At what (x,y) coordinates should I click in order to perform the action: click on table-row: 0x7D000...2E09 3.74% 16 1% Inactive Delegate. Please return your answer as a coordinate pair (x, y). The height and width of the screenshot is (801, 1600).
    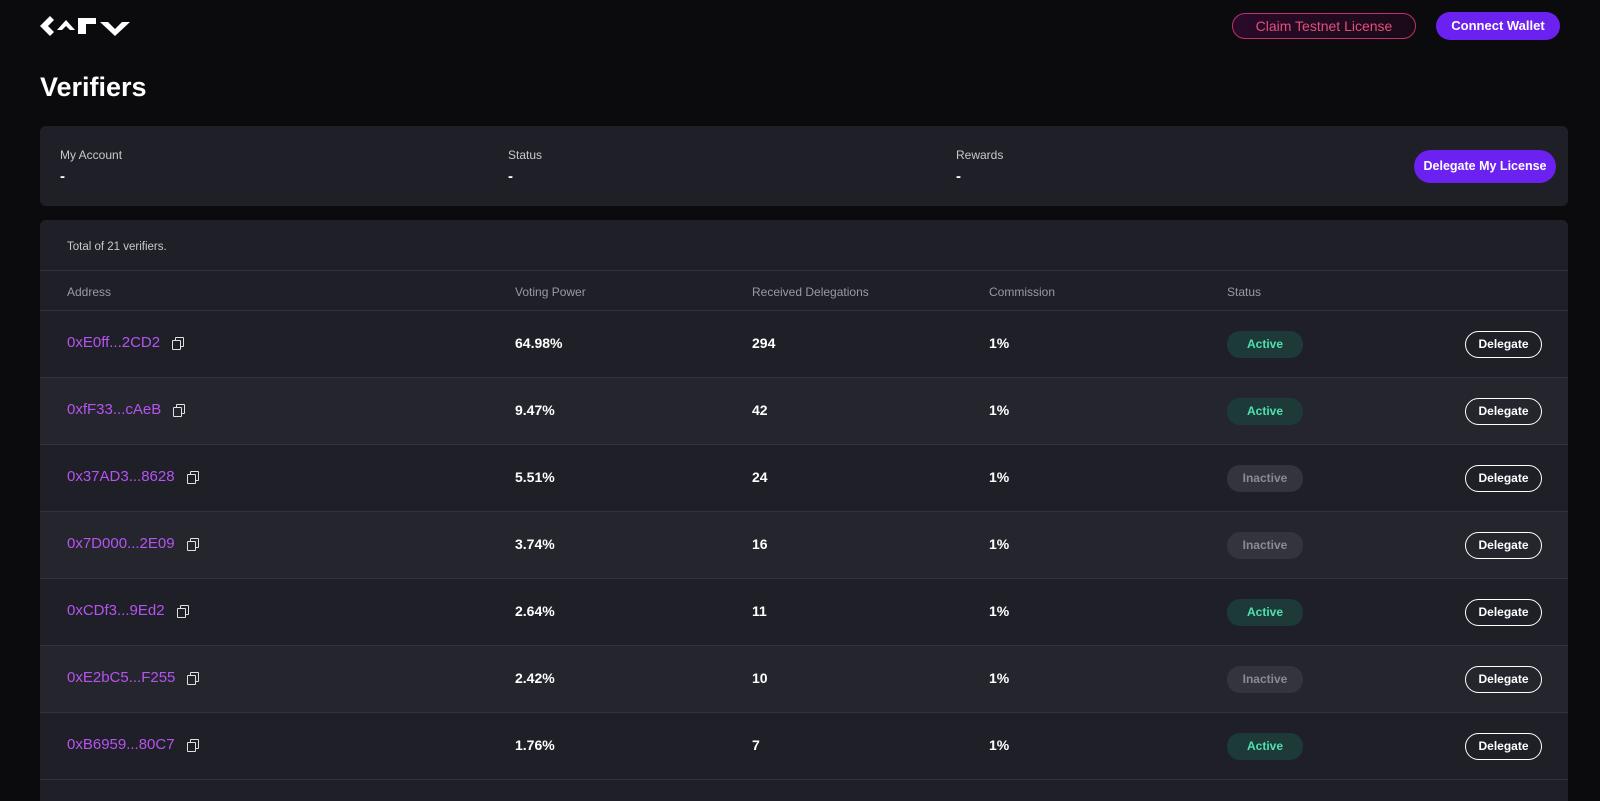
    Looking at the image, I should click on (804, 545).